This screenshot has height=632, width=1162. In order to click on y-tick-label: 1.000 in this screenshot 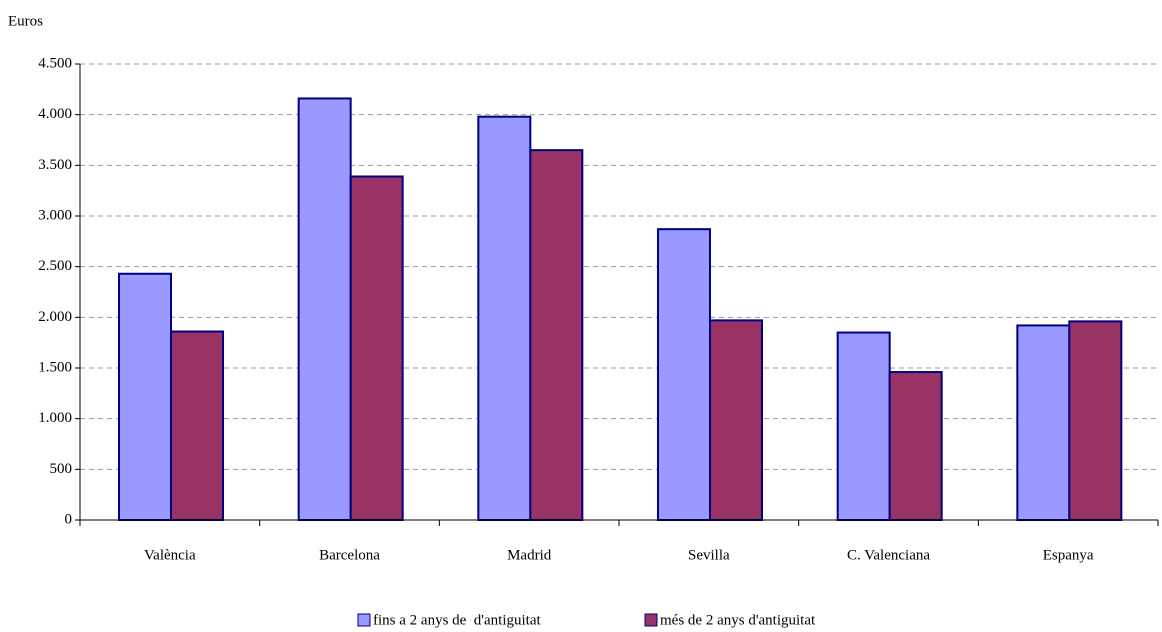, I will do `click(55, 418)`.